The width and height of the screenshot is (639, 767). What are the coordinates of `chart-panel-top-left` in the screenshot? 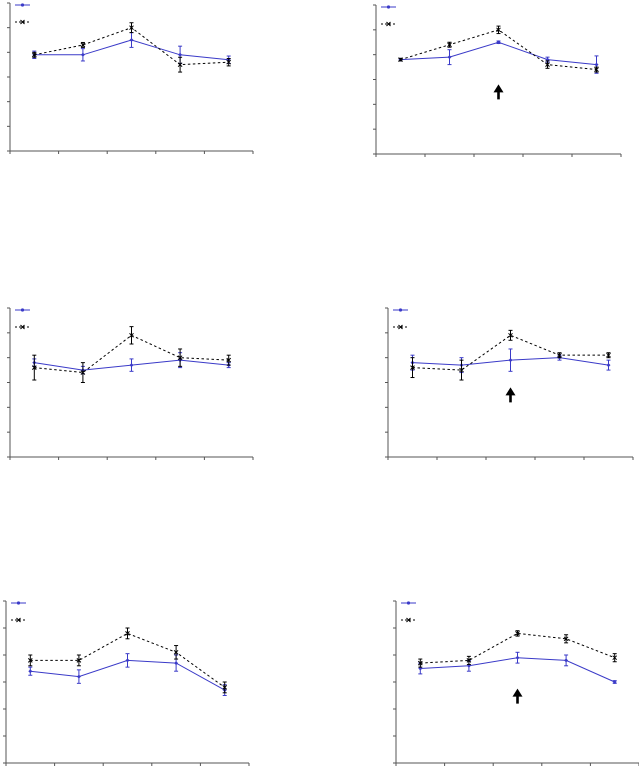 It's located at (130, 78).